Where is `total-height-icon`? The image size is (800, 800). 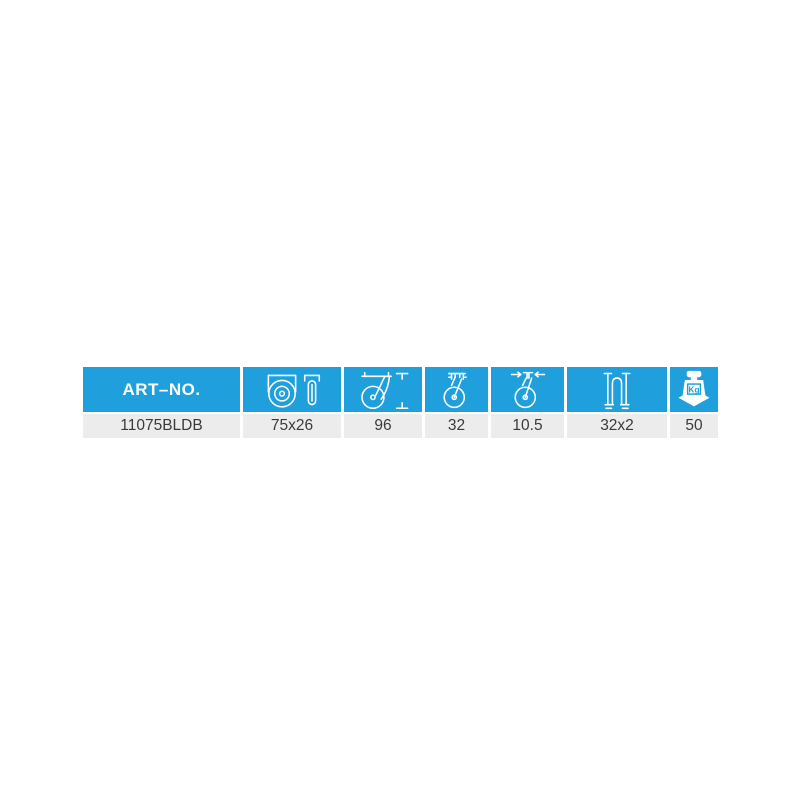
total-height-icon is located at coordinates (385, 390).